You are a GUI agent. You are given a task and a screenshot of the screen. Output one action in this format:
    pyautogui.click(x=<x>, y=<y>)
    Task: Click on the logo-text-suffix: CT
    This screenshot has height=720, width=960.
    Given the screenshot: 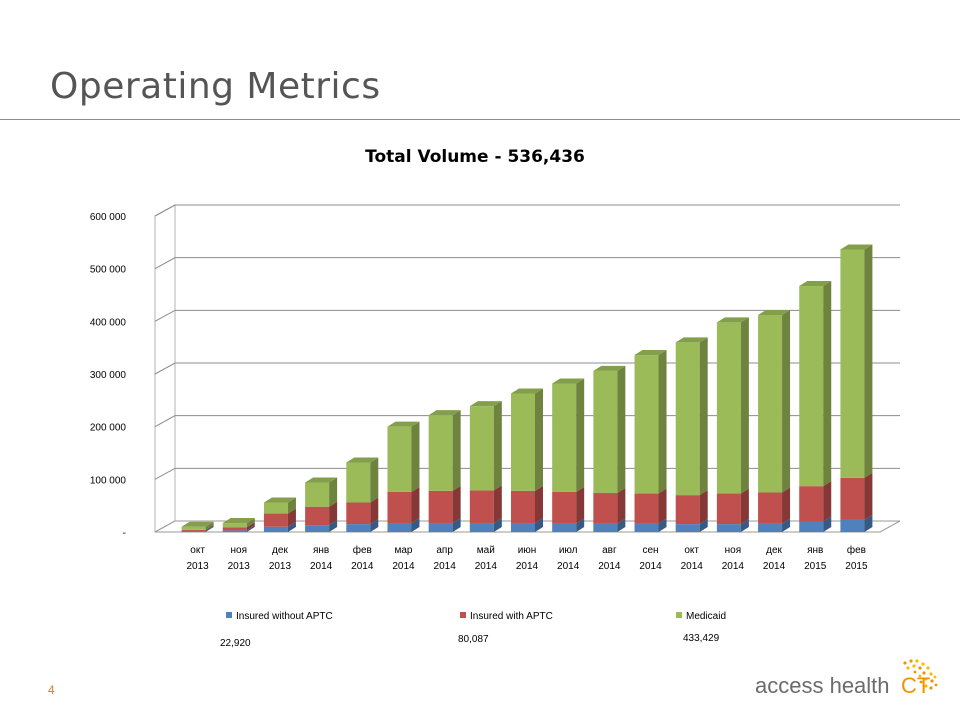 What is the action you would take?
    pyautogui.click(x=915, y=685)
    